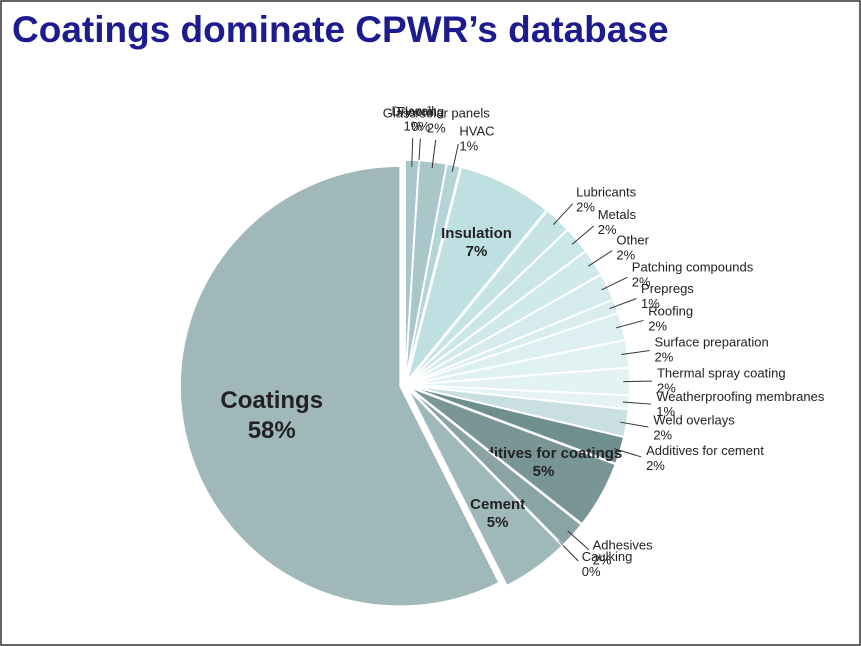 The width and height of the screenshot is (861, 646). I want to click on slice-label: Flooring, so click(420, 111).